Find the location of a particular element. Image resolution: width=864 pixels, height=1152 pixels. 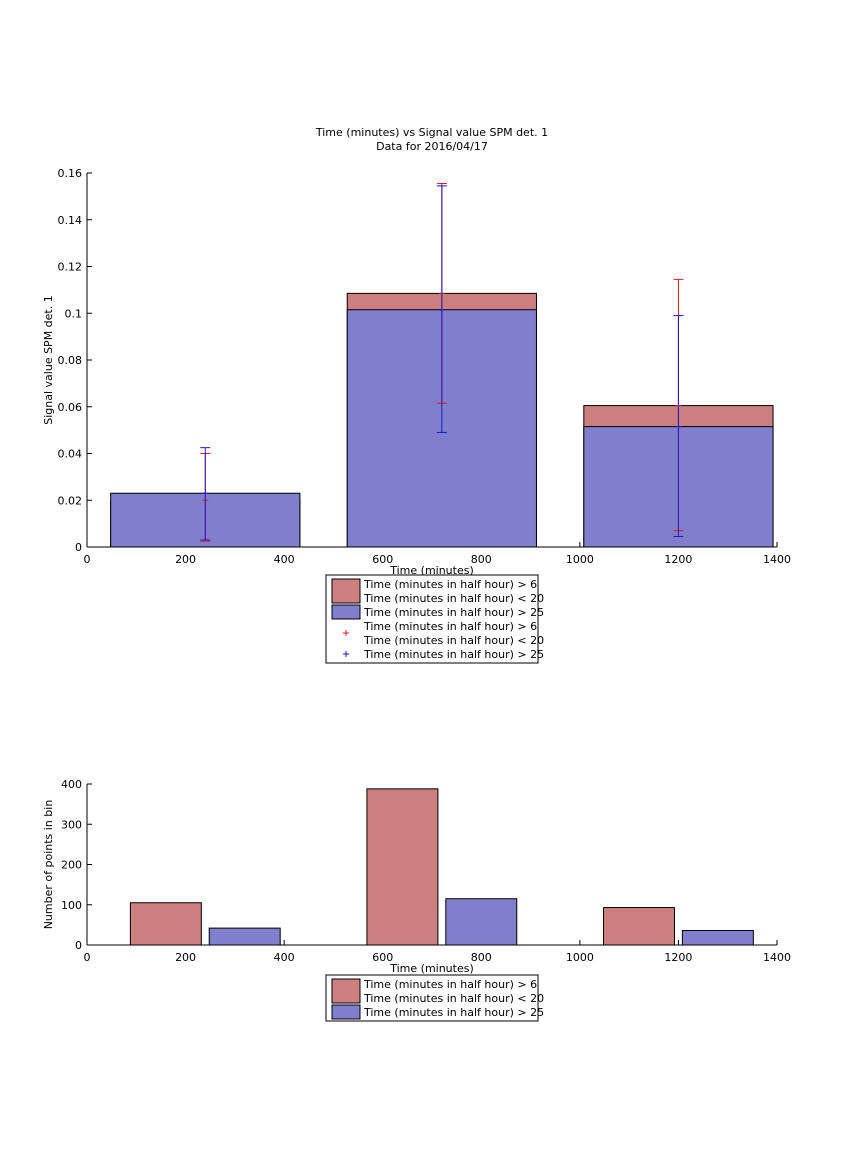

y-tick-label: 0.04 is located at coordinates (70, 454).